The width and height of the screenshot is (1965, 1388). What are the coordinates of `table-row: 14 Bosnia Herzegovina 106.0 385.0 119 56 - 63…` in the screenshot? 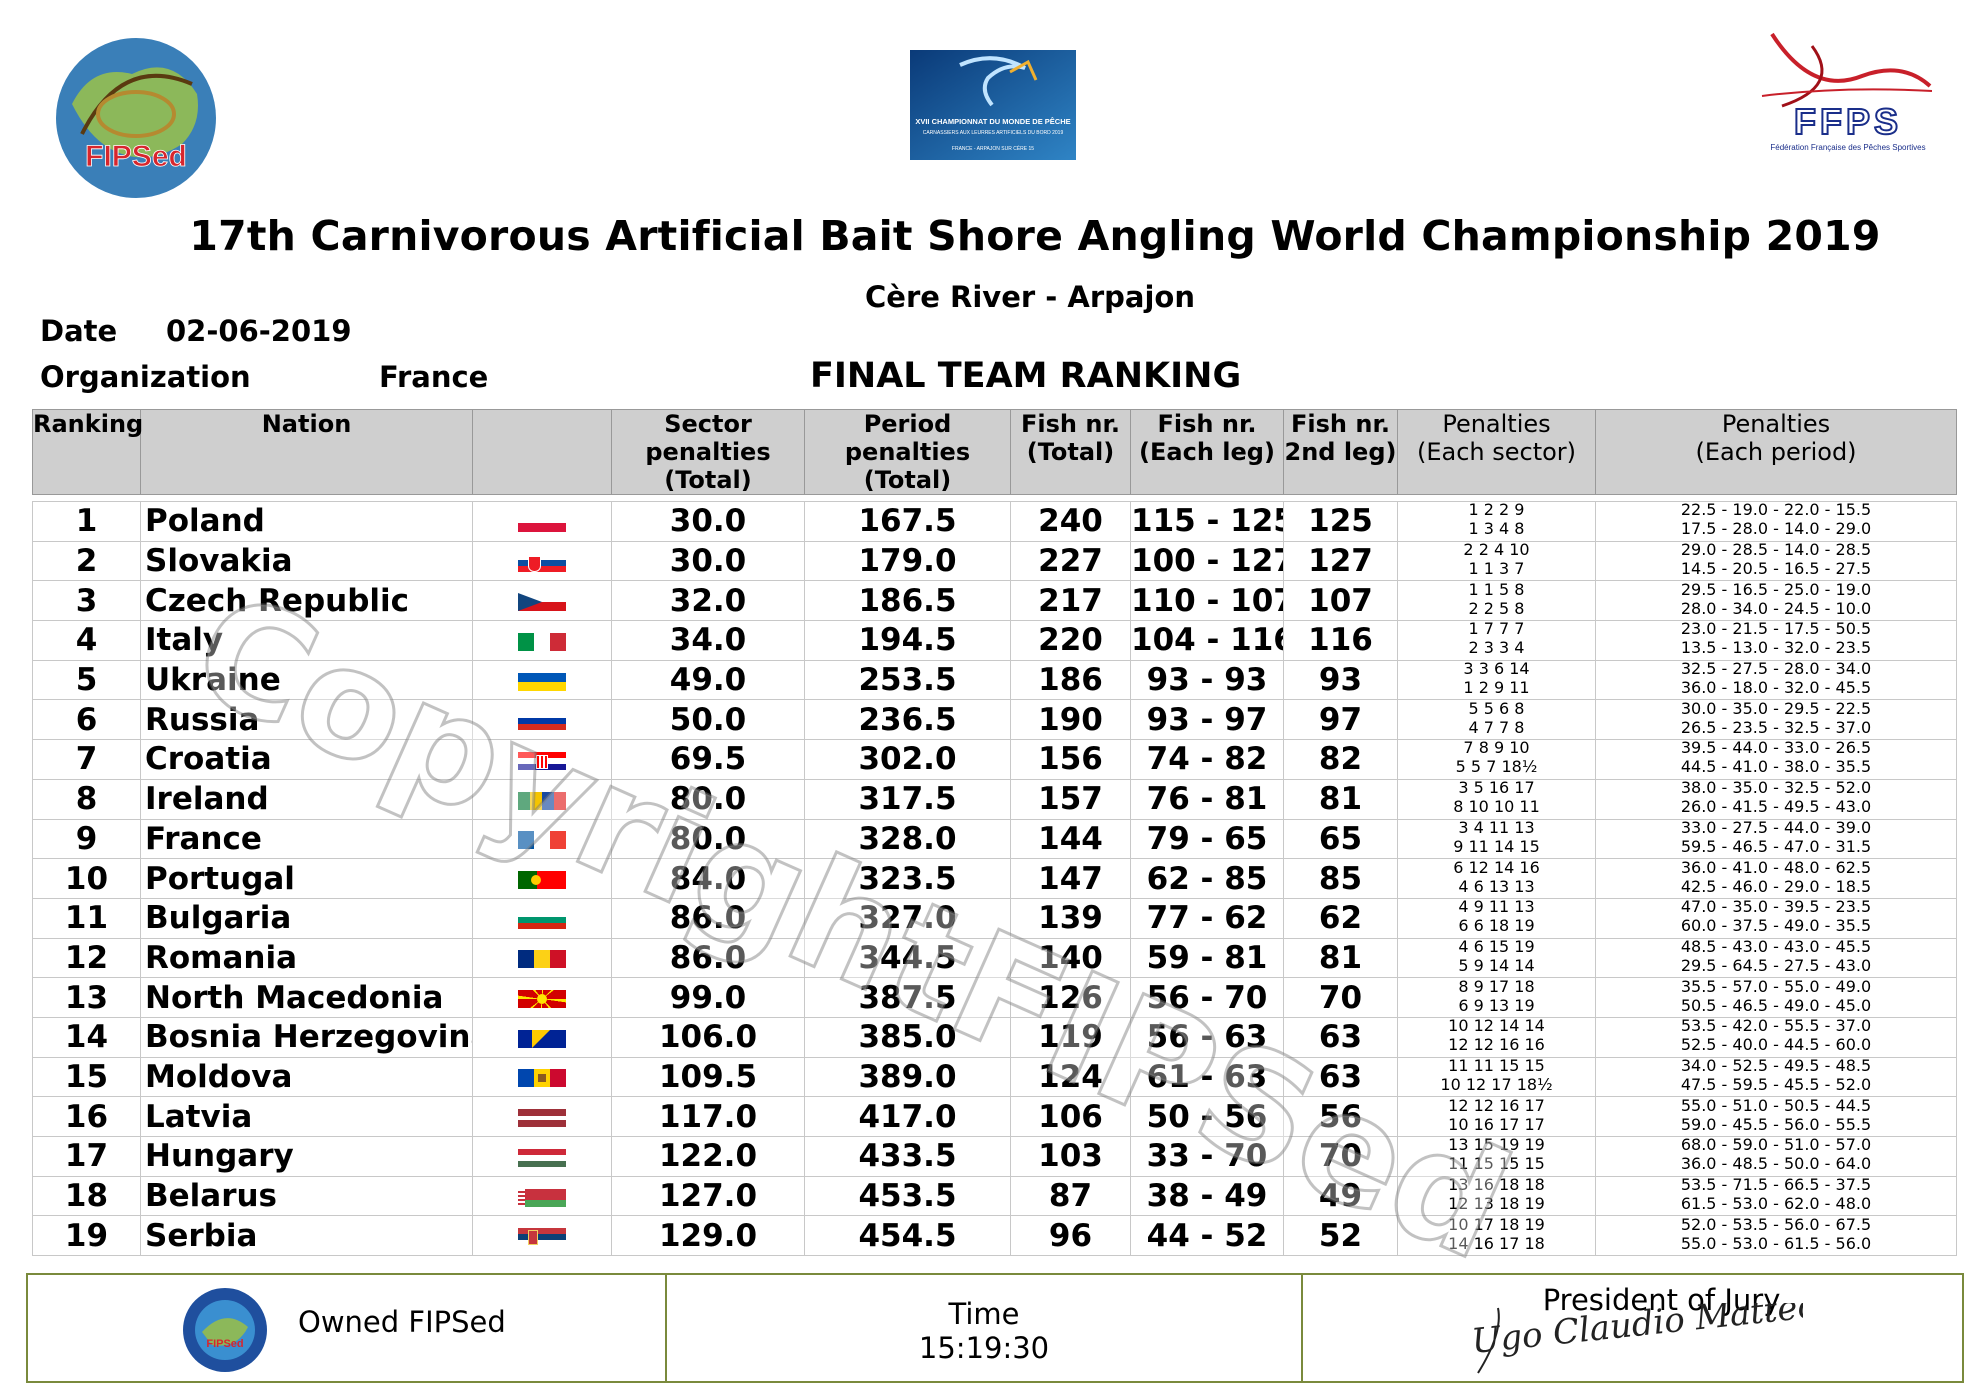 It's located at (994, 1037).